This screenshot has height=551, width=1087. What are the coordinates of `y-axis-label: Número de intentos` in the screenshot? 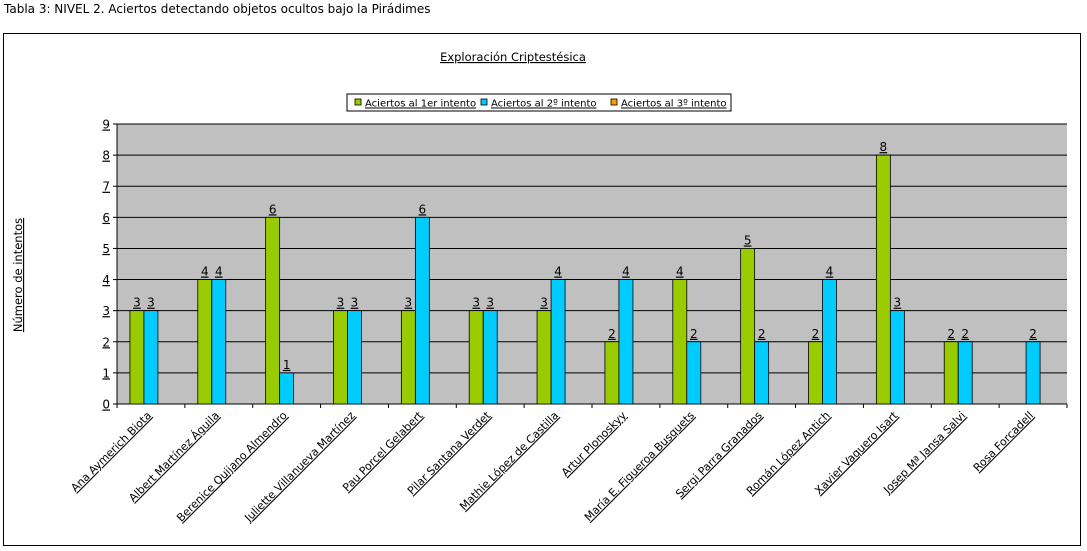 It's located at (18, 275).